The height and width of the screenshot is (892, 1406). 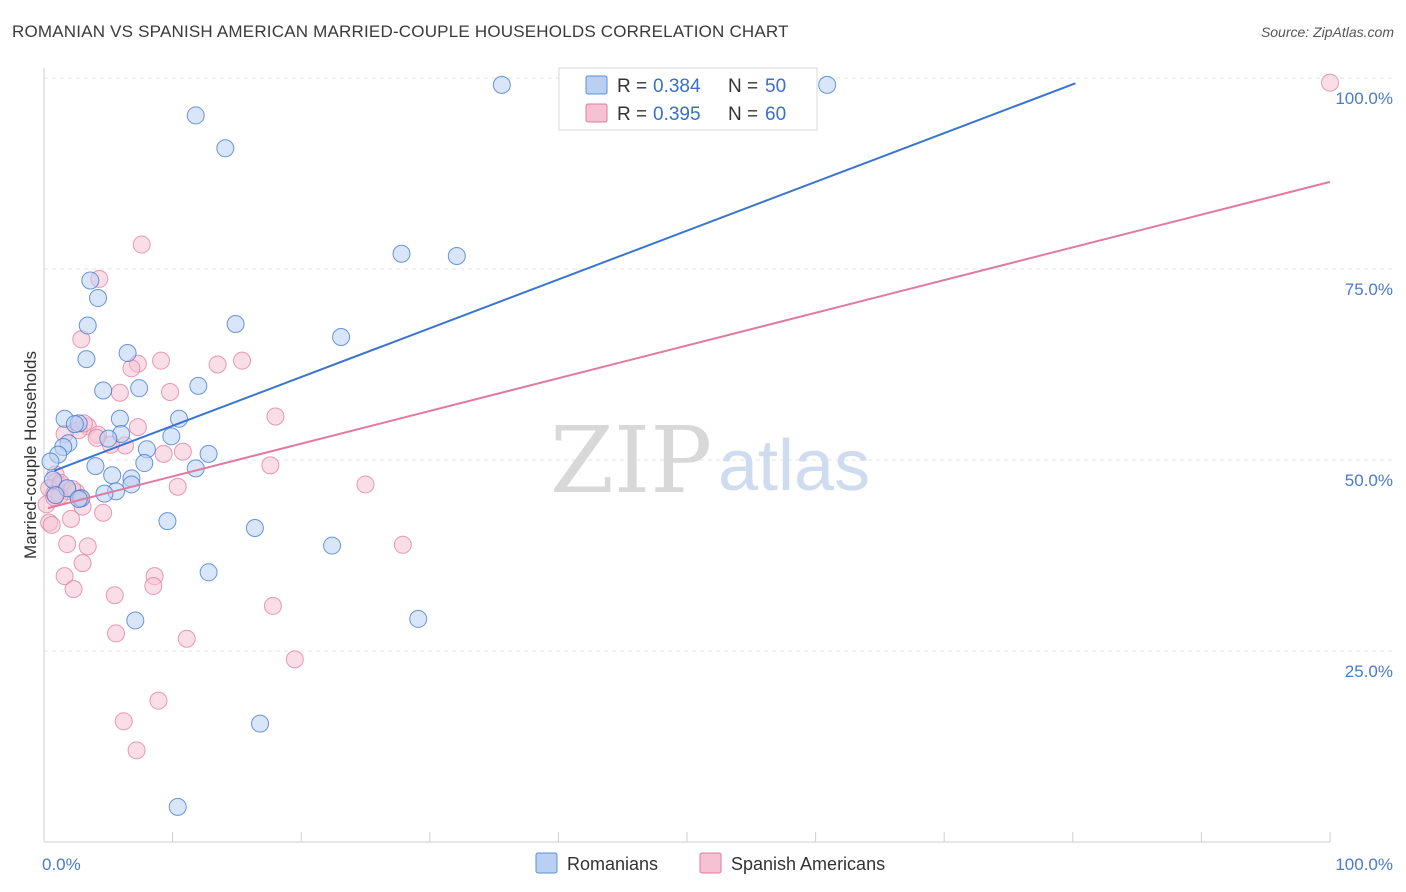 I want to click on legend-n-label-spanish-americans: N =, so click(x=743, y=114).